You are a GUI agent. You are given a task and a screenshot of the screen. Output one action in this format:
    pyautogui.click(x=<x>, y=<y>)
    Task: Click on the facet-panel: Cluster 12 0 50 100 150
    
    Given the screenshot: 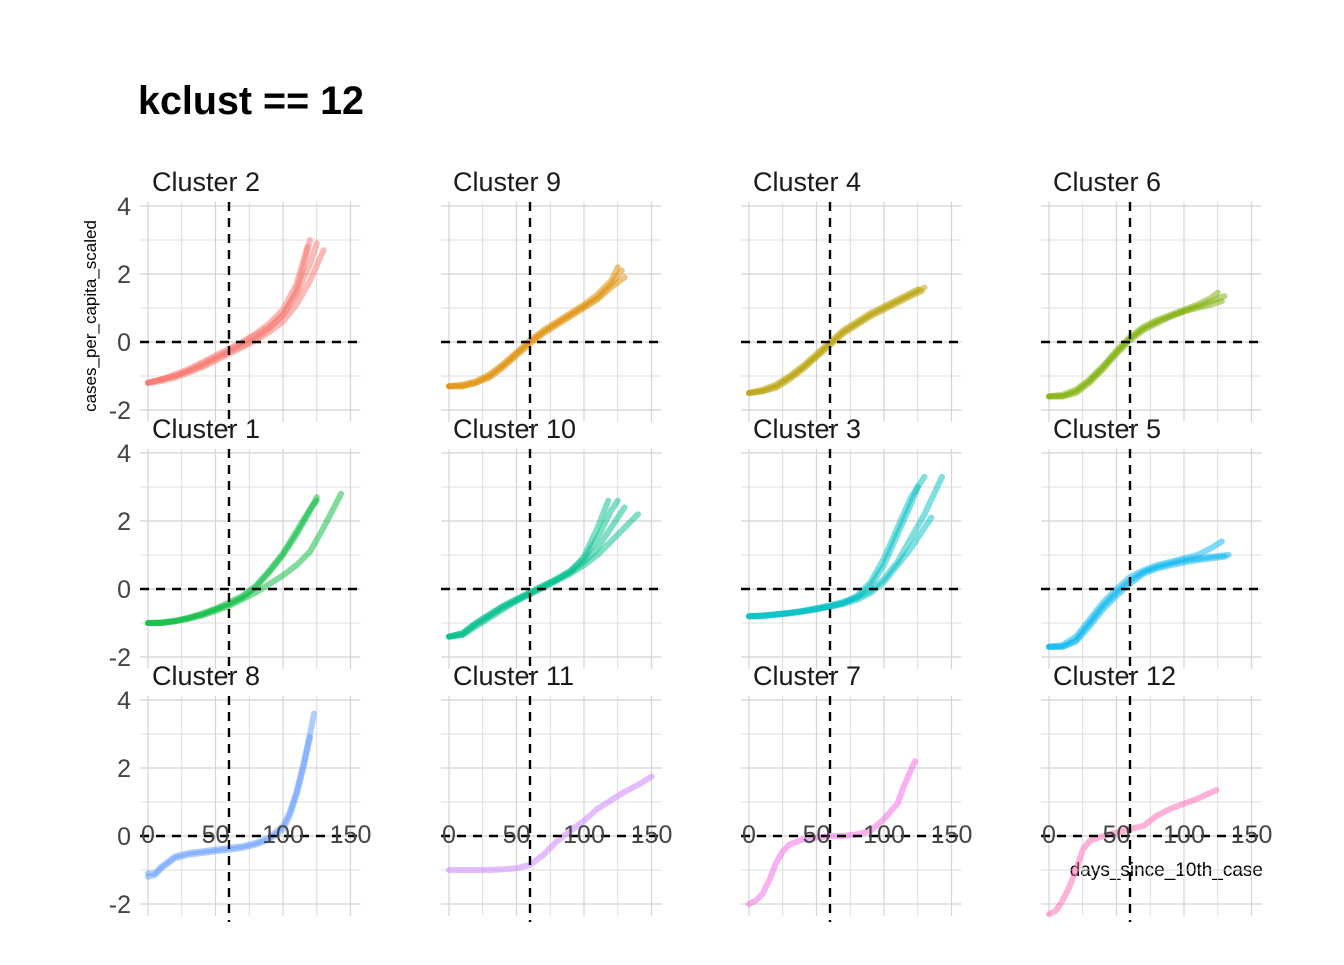 What is the action you would take?
    pyautogui.click(x=1156, y=791)
    